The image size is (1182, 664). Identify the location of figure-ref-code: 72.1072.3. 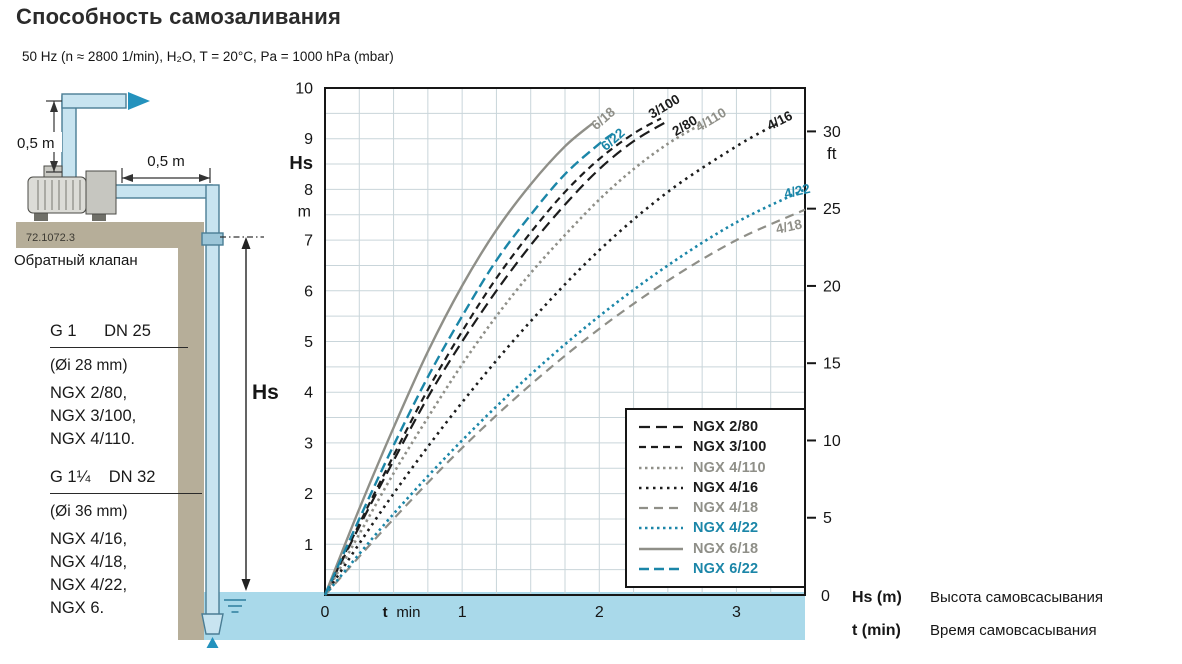
(50, 238).